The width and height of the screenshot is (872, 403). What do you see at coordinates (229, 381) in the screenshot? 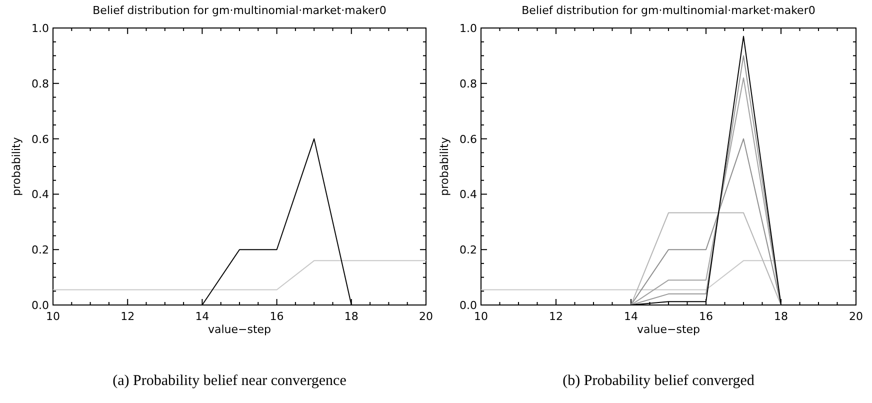
I see `text: (a) Probability belief near convergence` at bounding box center [229, 381].